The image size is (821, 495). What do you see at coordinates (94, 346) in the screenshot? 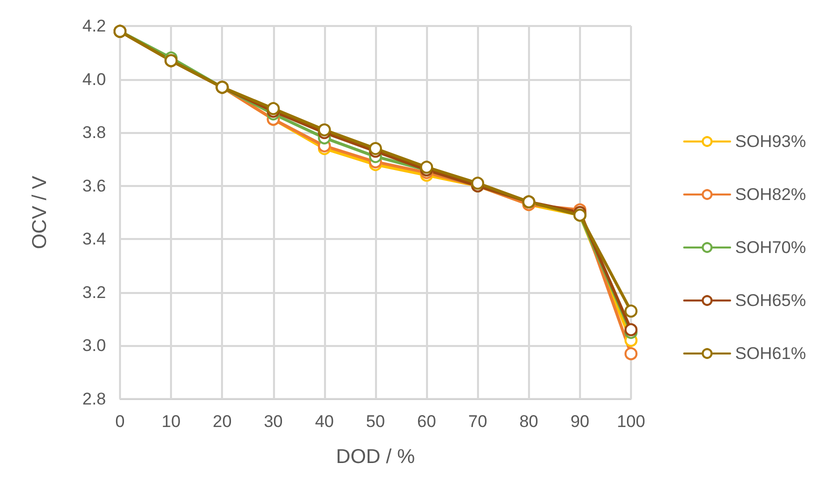
I see `y-tick-label: 3.0` at bounding box center [94, 346].